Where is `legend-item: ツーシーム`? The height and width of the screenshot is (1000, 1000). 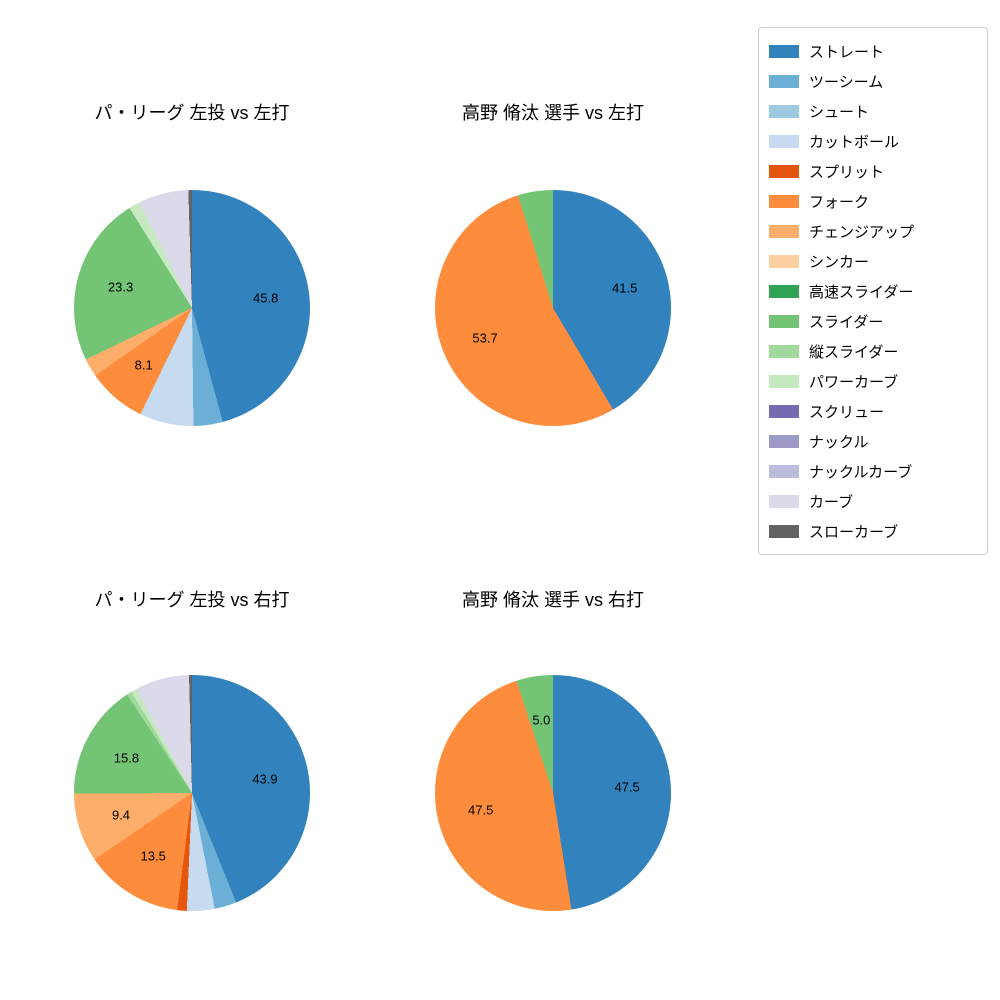 legend-item: ツーシーム is located at coordinates (873, 81).